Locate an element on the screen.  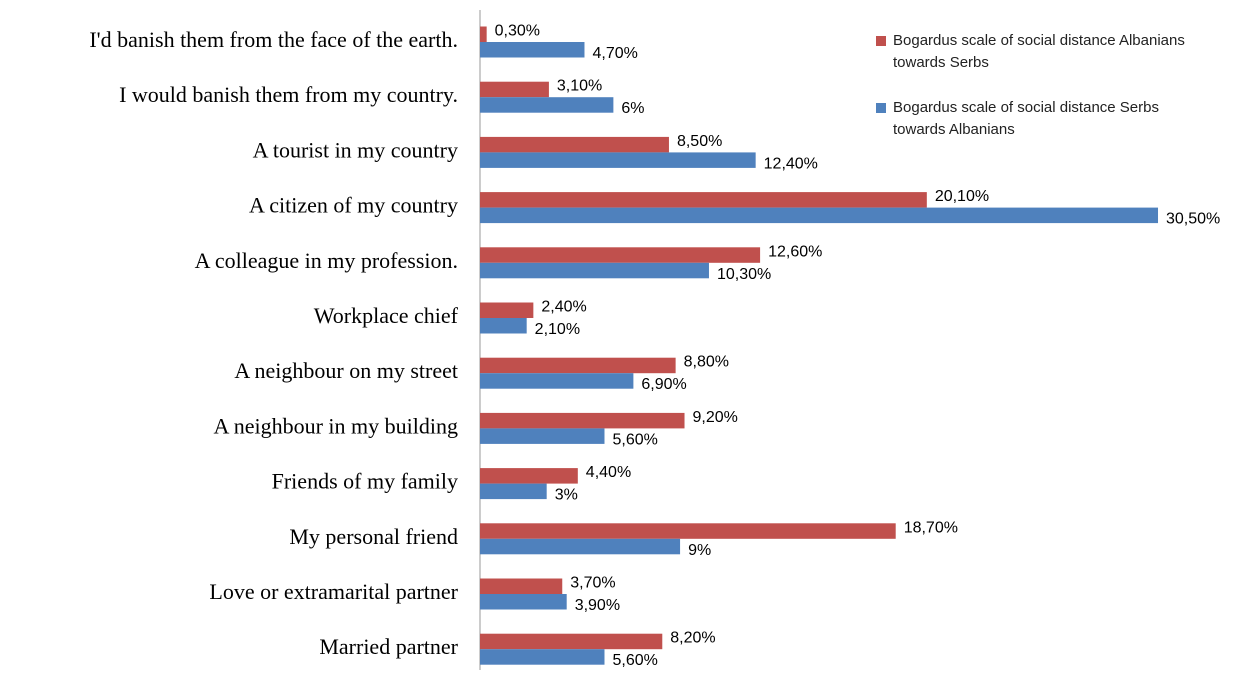
category-label: I would banish them from my country. is located at coordinates (288, 94).